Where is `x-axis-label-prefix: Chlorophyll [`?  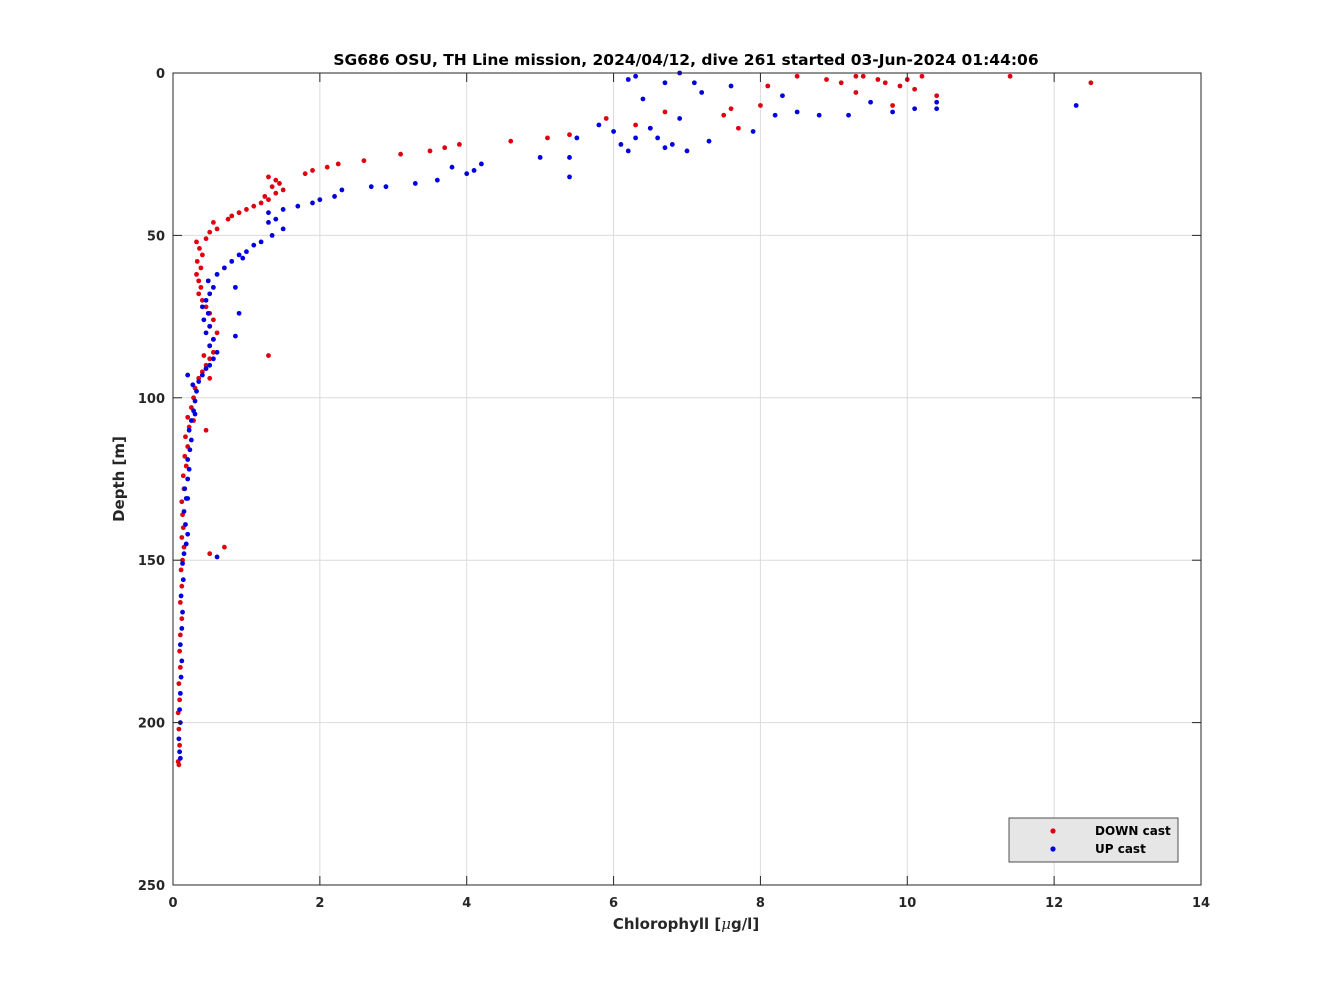
x-axis-label-prefix: Chlorophyll [ is located at coordinates (667, 924).